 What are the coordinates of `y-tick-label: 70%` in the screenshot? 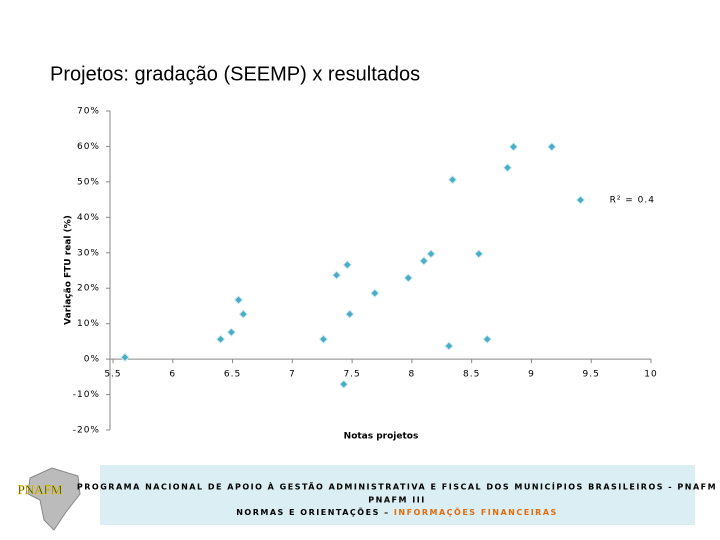 It's located at (88, 112).